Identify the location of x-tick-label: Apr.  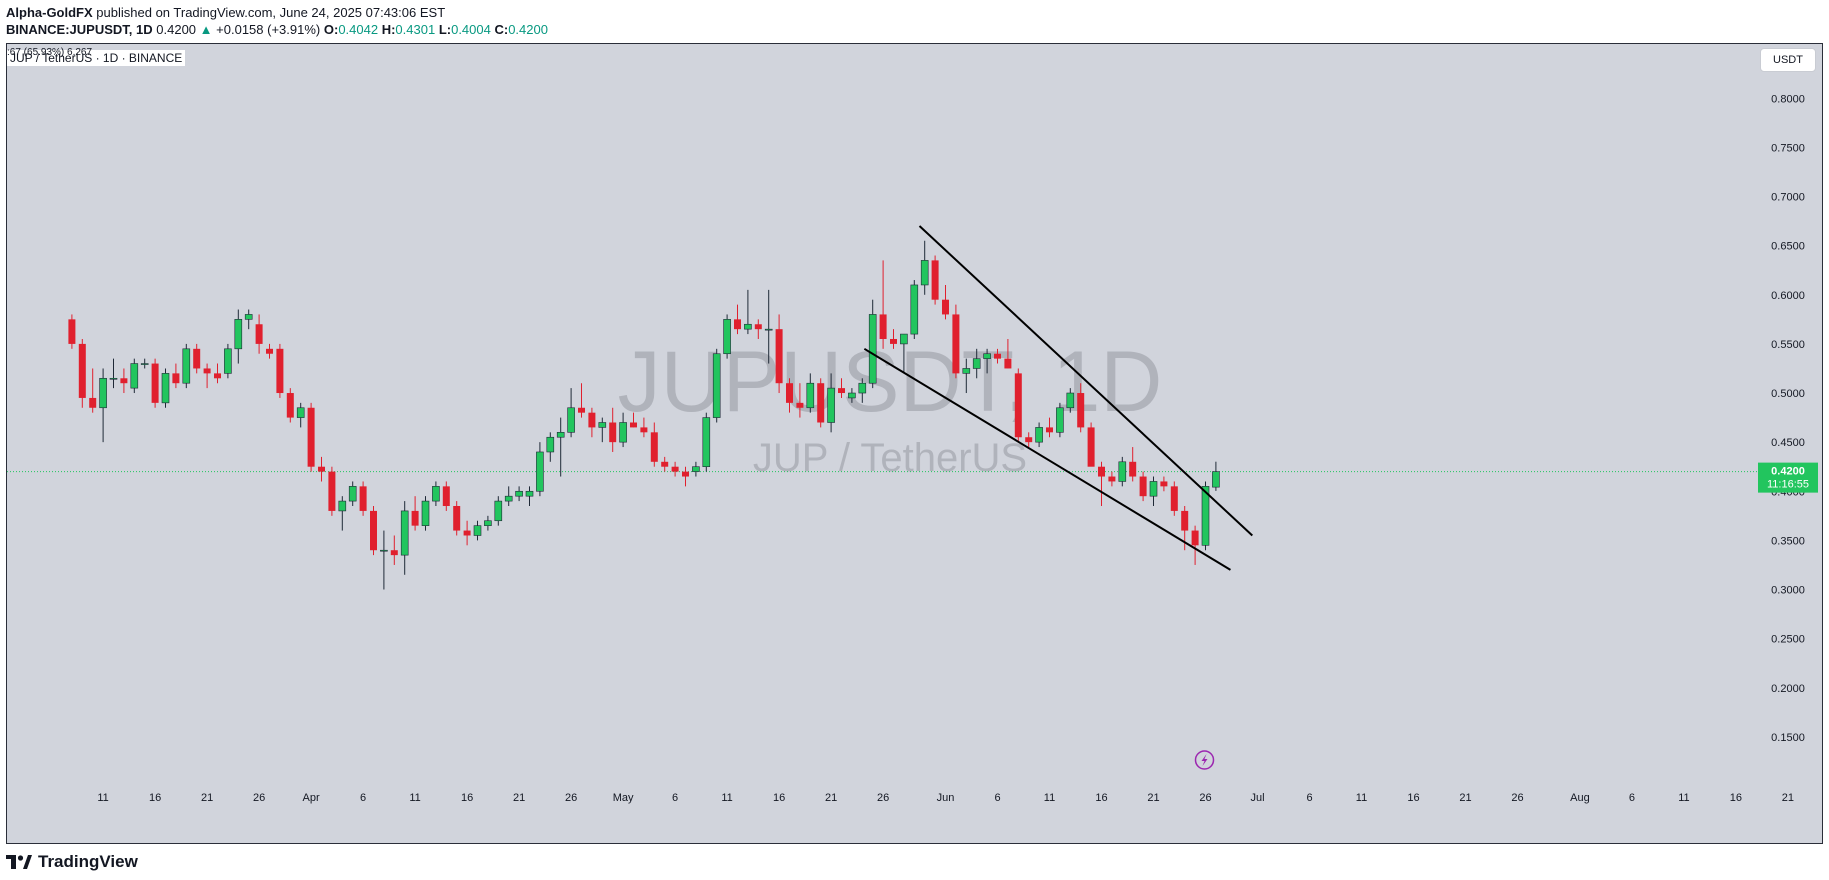
(311, 798).